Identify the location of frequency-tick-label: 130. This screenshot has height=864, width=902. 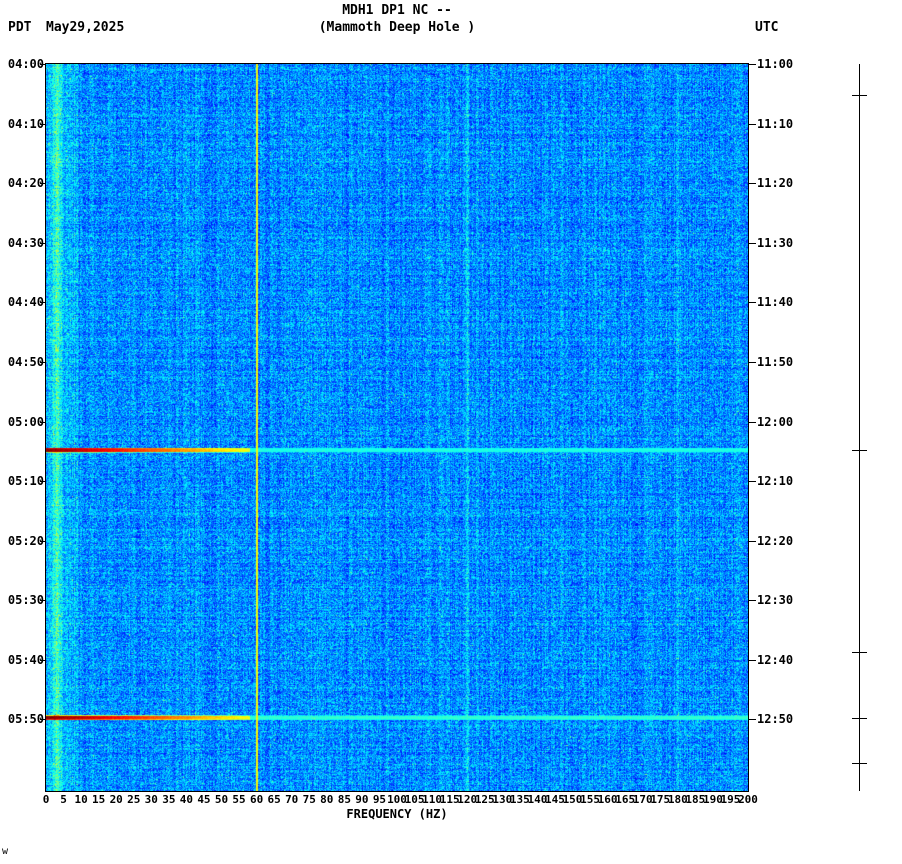
(502, 799).